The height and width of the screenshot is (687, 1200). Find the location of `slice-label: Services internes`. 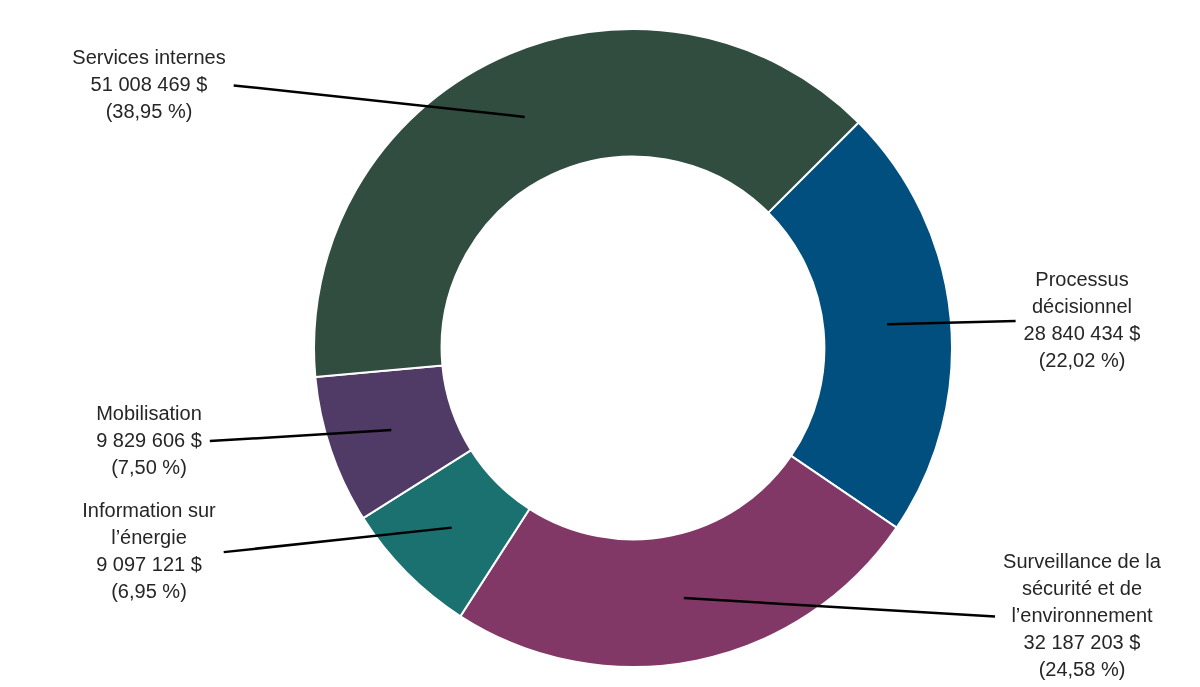

slice-label: Services internes is located at coordinates (149, 56).